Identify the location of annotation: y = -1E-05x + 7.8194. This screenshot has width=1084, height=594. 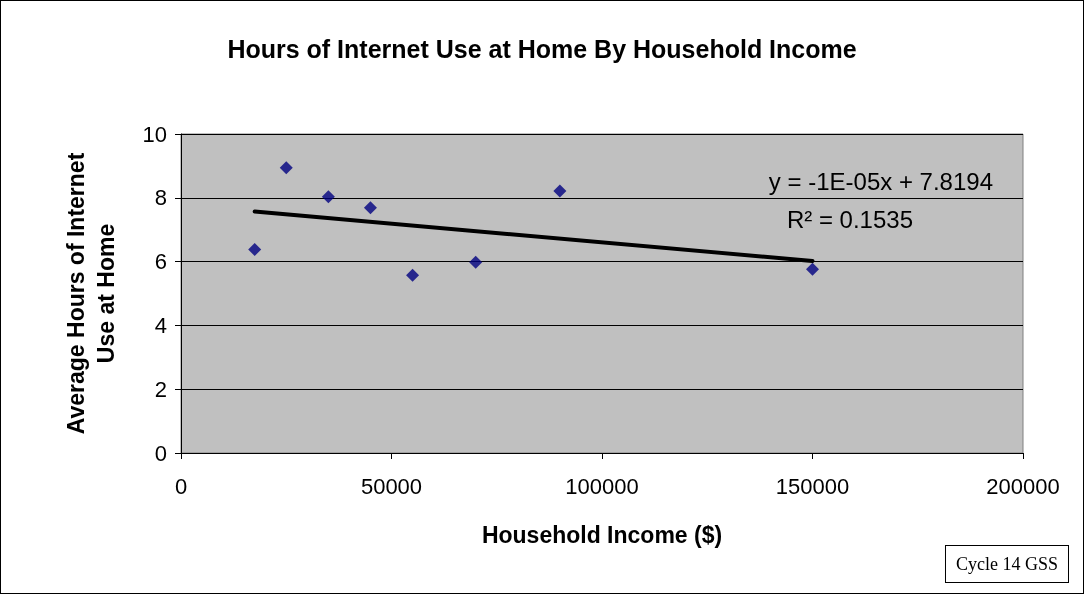
(881, 181).